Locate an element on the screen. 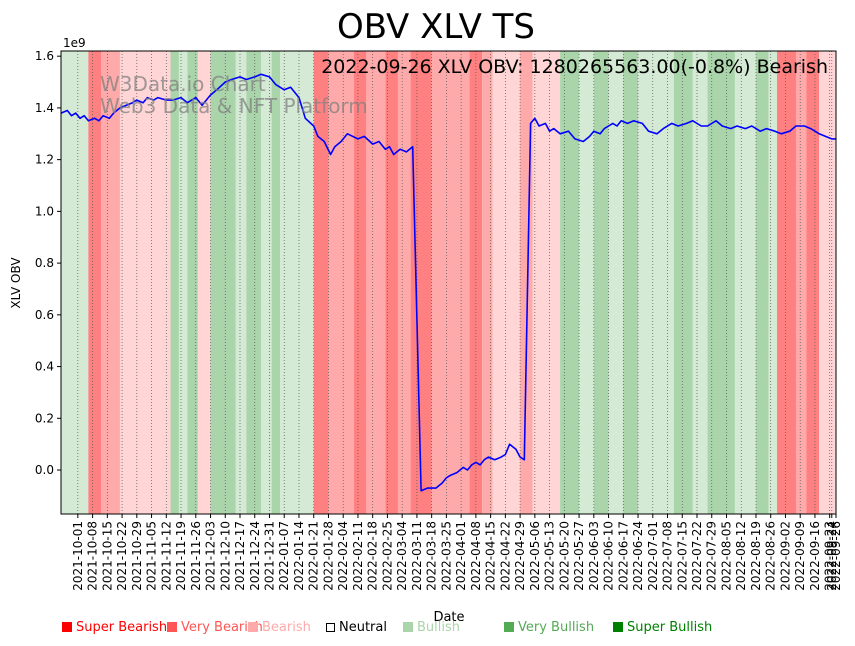 The height and width of the screenshot is (646, 855). x-tick-label: 2022-04-22 is located at coordinates (505, 556).